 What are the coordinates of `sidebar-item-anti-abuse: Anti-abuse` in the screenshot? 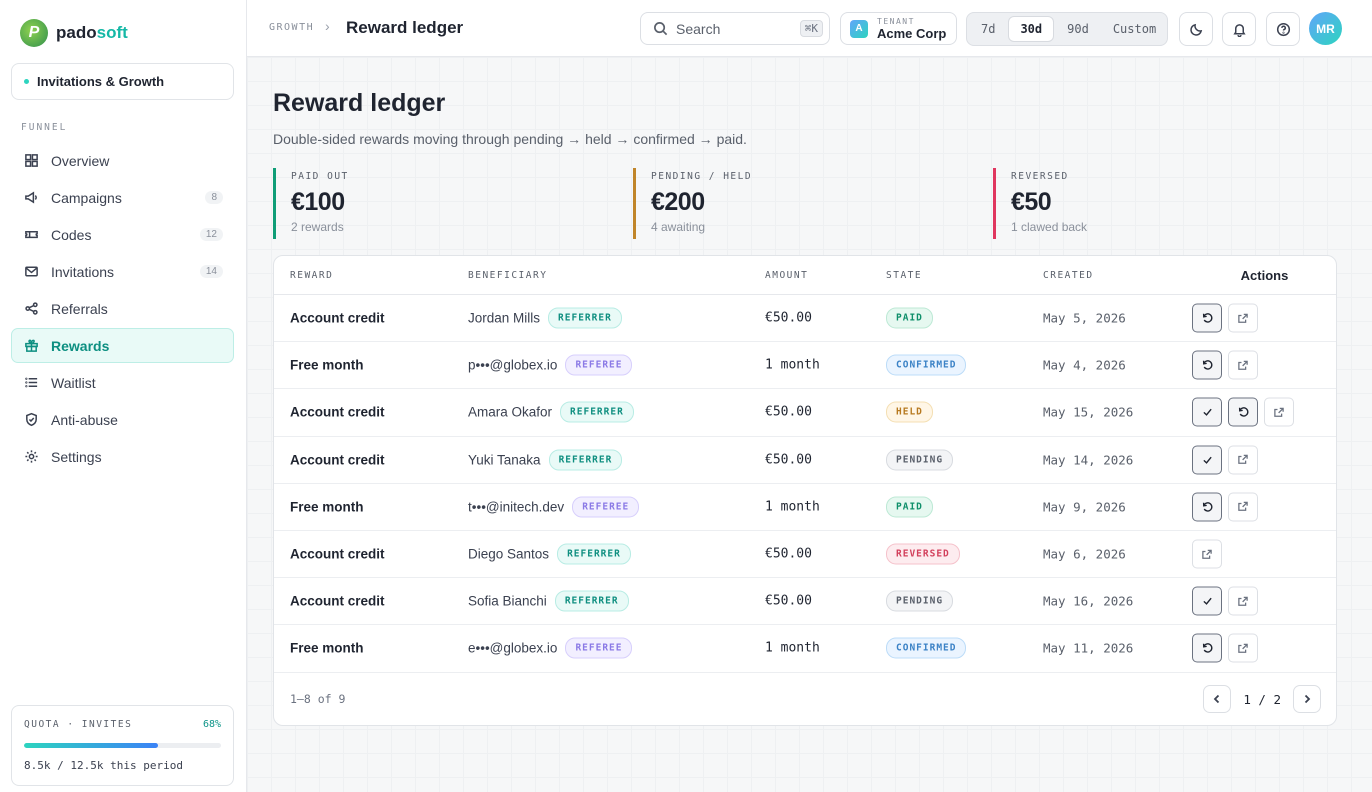 It's located at (122, 419).